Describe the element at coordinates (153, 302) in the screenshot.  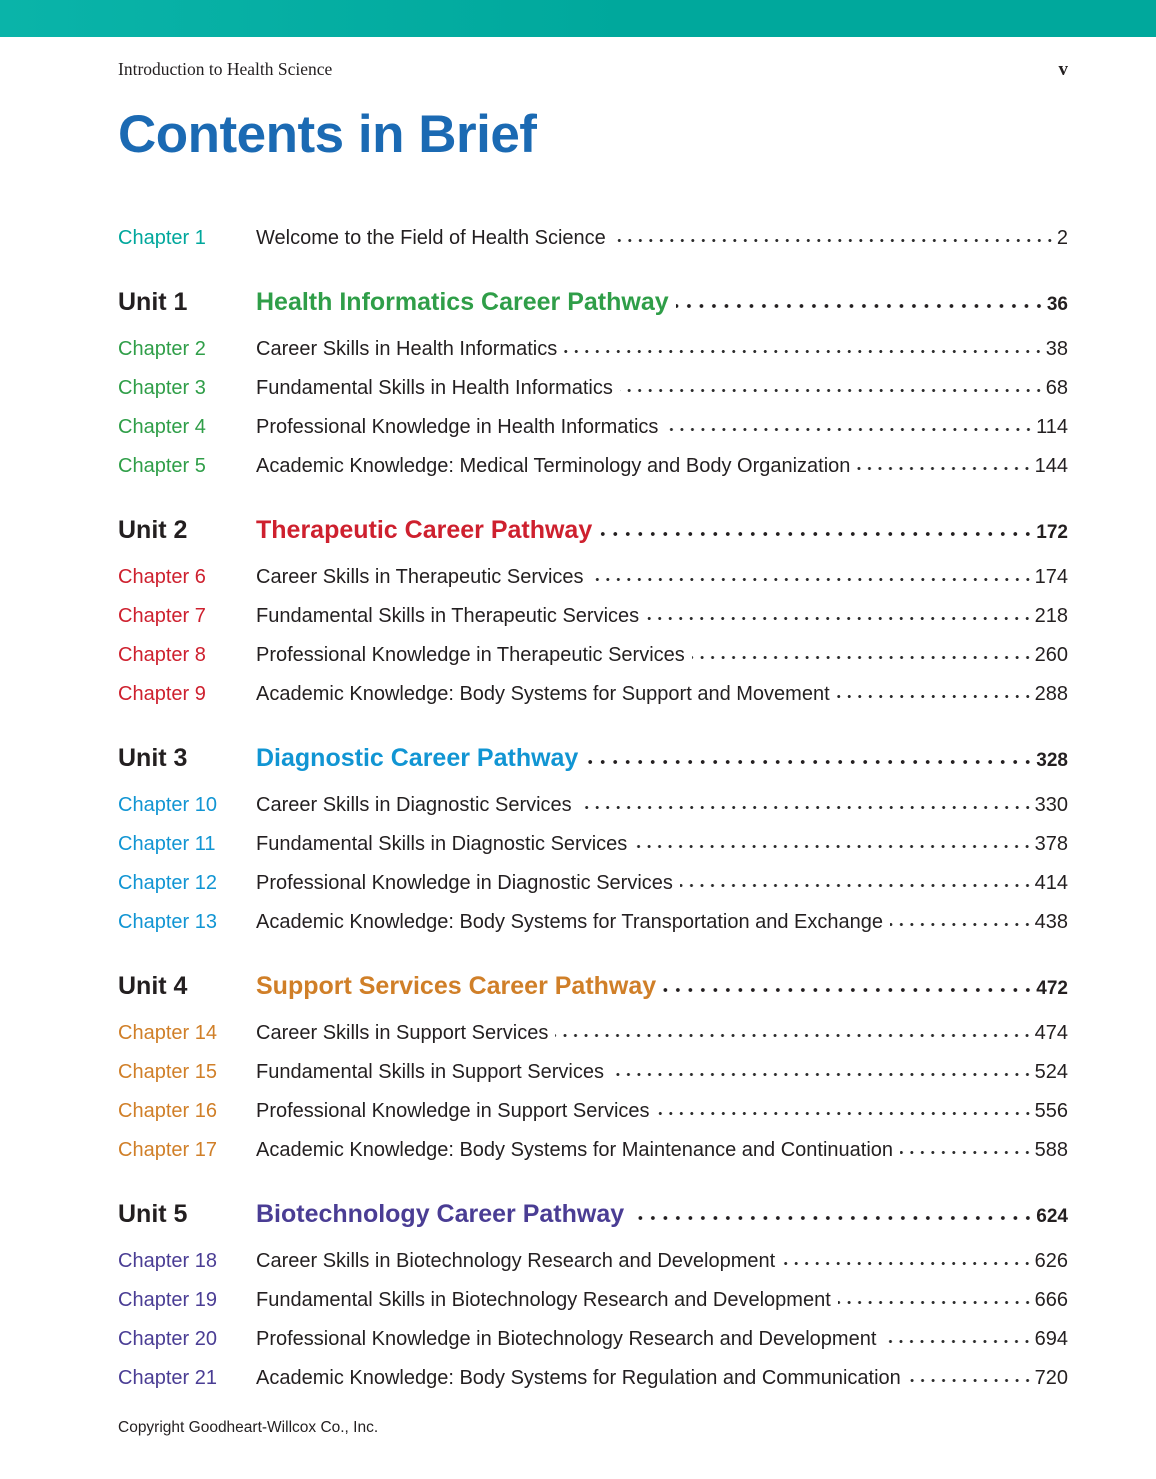
I see `unit-label: Unit 1` at that location.